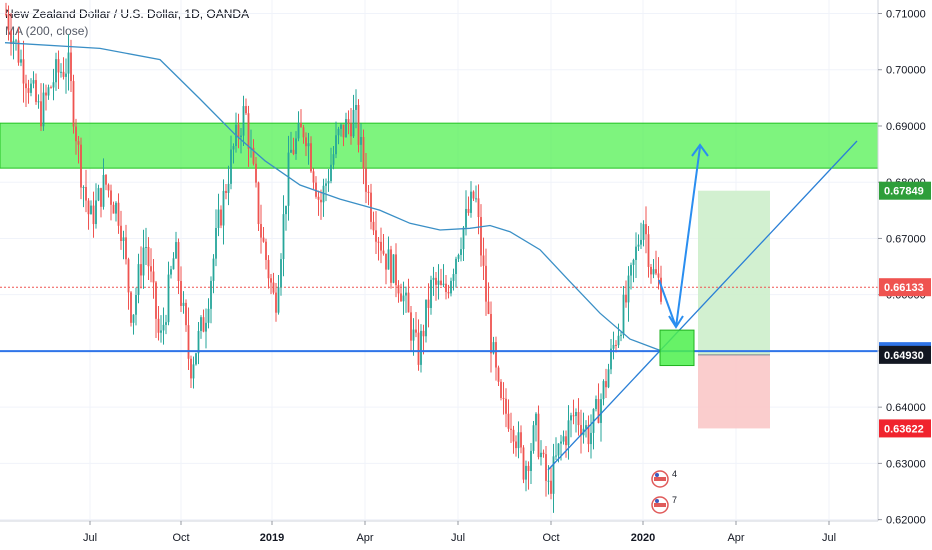 Image resolution: width=932 pixels, height=550 pixels. What do you see at coordinates (643, 538) in the screenshot?
I see `time-tick-label: 2020` at bounding box center [643, 538].